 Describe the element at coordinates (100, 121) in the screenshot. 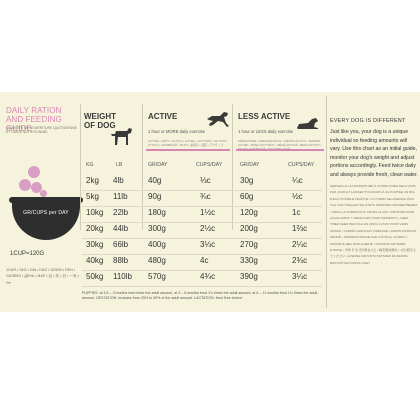

I see `weight-of-dog-title: WEIGHT OF DOG` at that location.